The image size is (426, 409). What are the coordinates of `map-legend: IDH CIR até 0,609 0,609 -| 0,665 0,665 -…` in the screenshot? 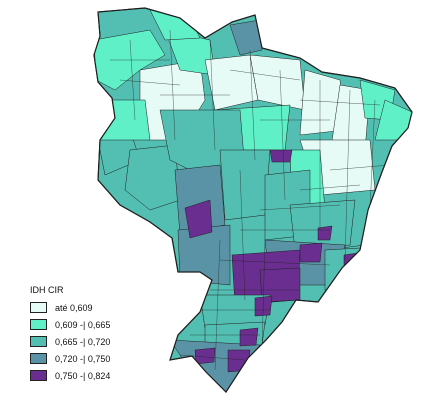 It's located at (100, 334).